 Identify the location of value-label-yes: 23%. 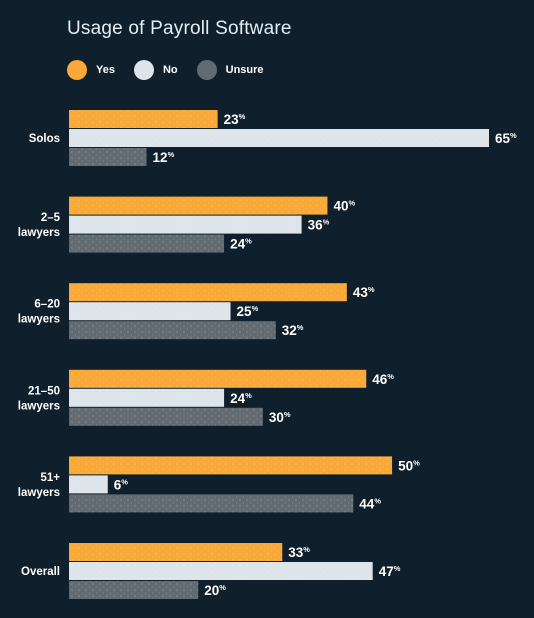
(235, 119).